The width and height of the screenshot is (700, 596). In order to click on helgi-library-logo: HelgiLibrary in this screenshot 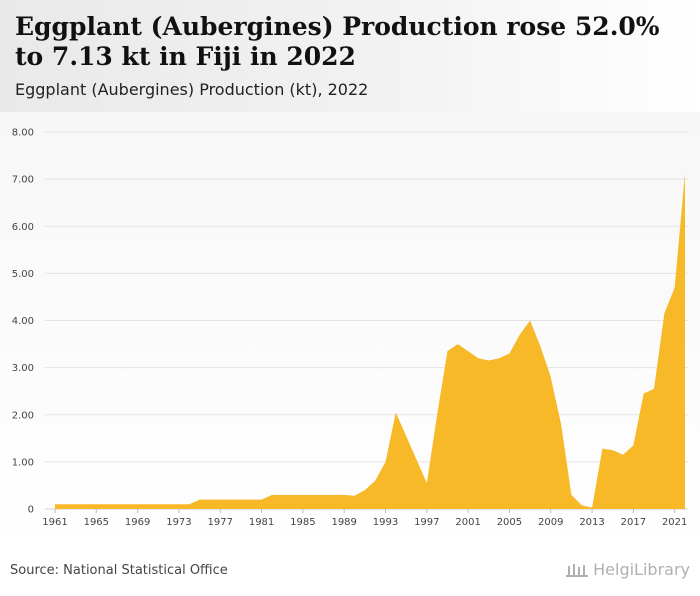, I will do `click(627, 569)`.